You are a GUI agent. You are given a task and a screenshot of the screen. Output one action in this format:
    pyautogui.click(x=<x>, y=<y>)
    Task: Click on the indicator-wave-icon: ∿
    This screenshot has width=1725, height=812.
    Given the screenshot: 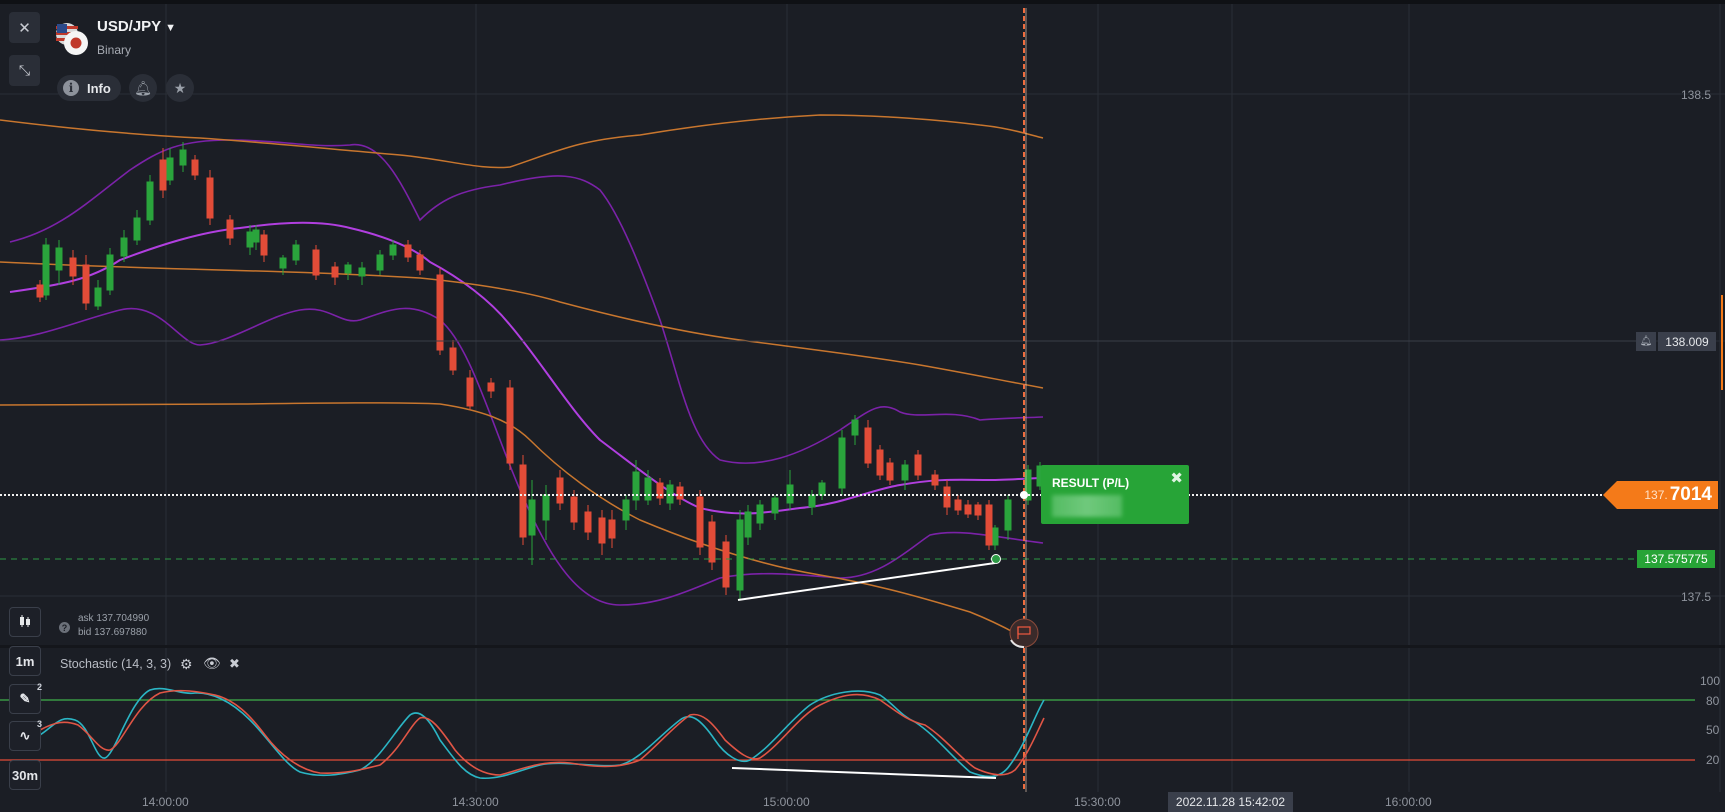 What is the action you would take?
    pyautogui.click(x=25, y=735)
    